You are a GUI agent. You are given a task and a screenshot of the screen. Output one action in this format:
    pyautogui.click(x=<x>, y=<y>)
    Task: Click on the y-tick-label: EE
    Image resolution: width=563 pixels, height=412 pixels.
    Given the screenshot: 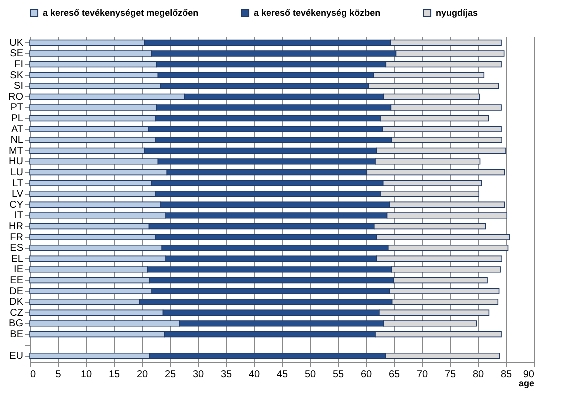 What is the action you would take?
    pyautogui.click(x=17, y=280)
    